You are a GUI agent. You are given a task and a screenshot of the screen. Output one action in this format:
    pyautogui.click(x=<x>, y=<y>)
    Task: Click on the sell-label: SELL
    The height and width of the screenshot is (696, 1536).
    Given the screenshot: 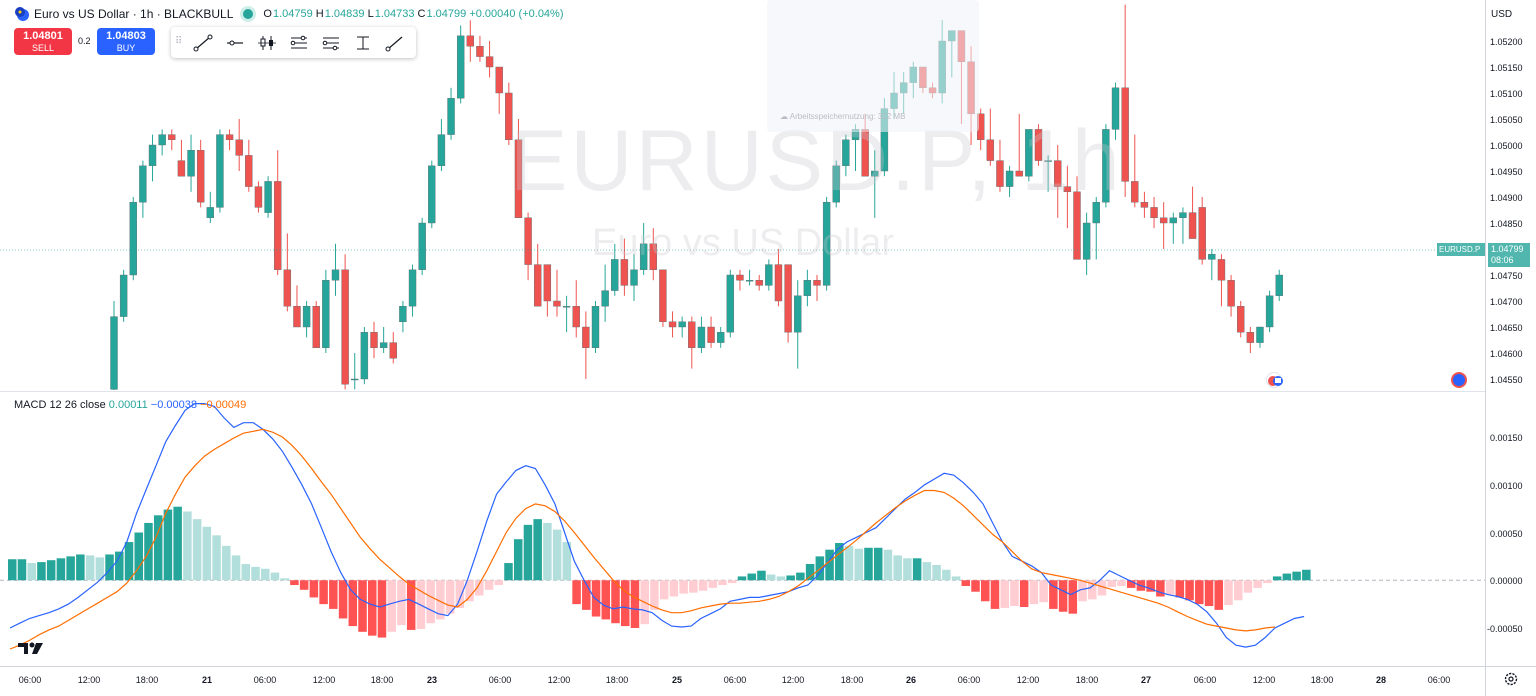 What is the action you would take?
    pyautogui.click(x=43, y=48)
    